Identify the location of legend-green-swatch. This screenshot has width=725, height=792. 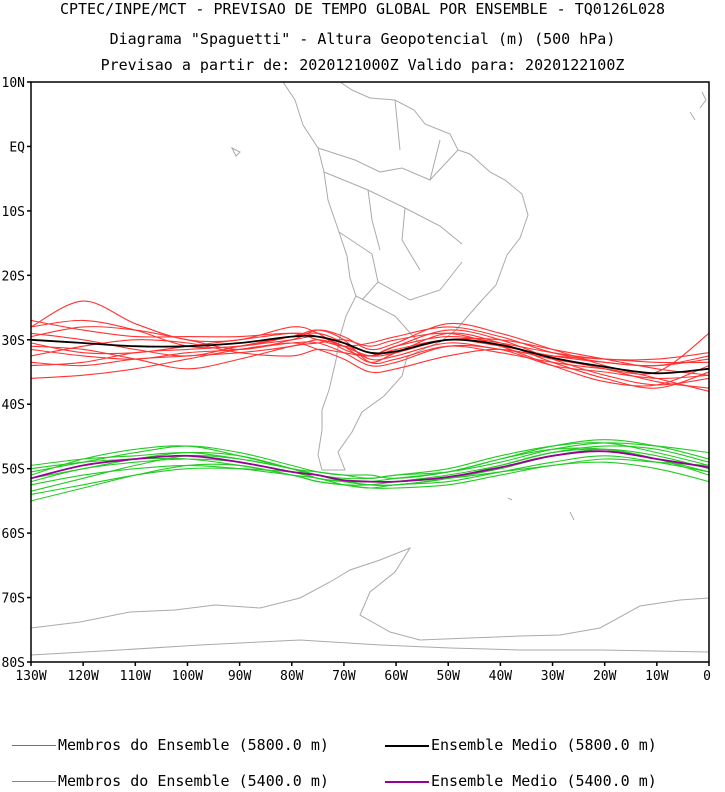
(34, 781).